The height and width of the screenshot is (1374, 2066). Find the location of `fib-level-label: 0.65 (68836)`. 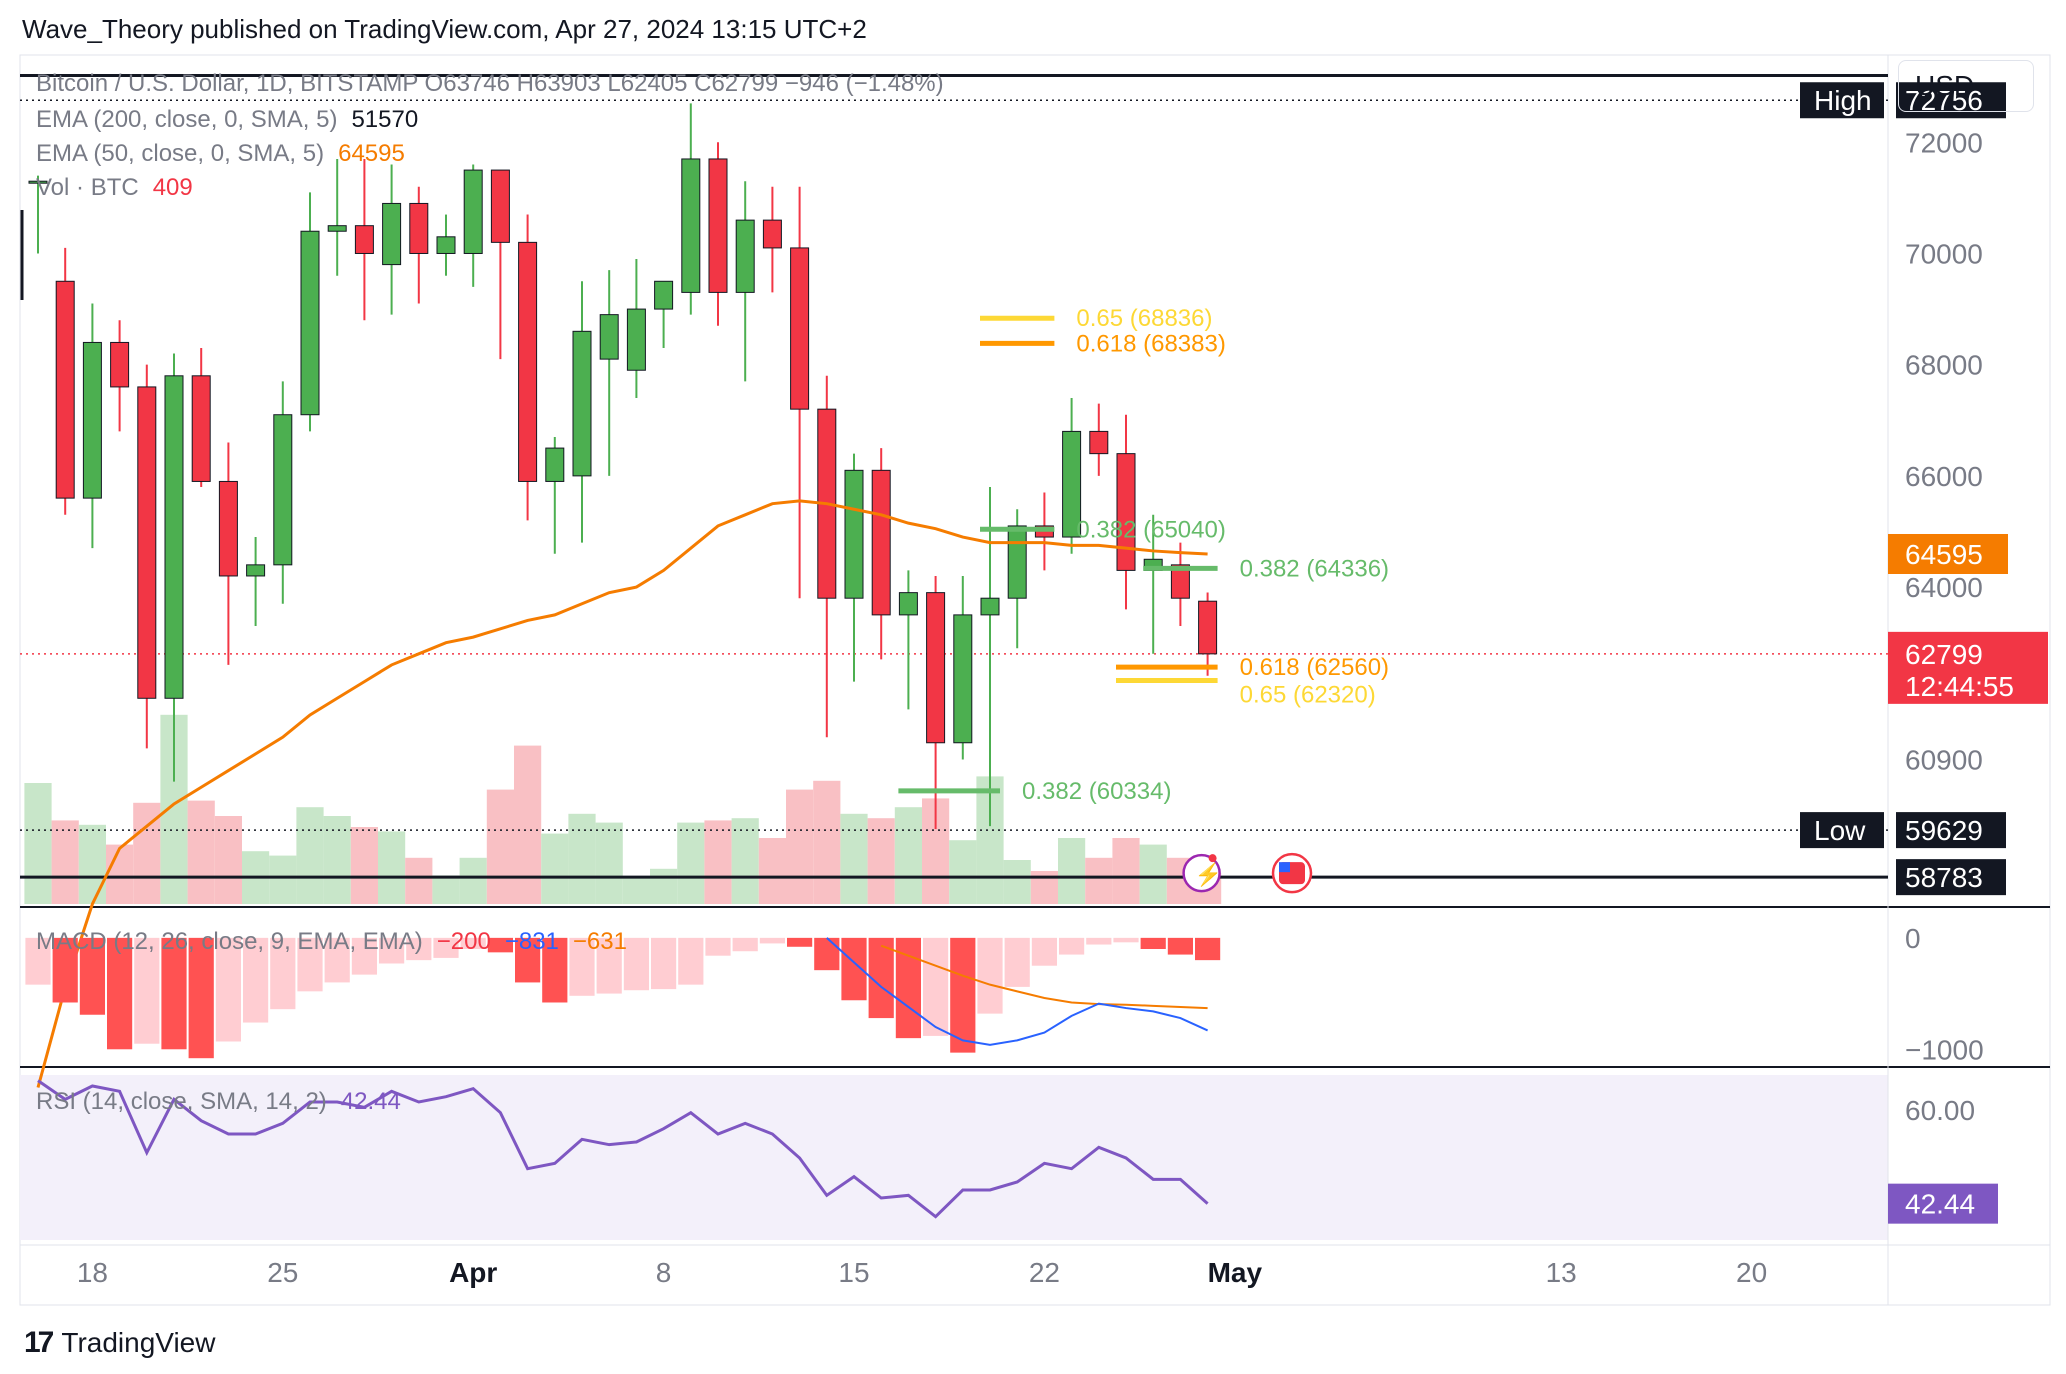

fib-level-label: 0.65 (68836) is located at coordinates (1144, 318).